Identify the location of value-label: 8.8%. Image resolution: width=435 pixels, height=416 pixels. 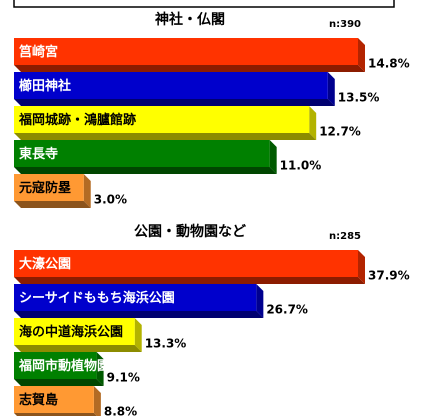
(120, 410).